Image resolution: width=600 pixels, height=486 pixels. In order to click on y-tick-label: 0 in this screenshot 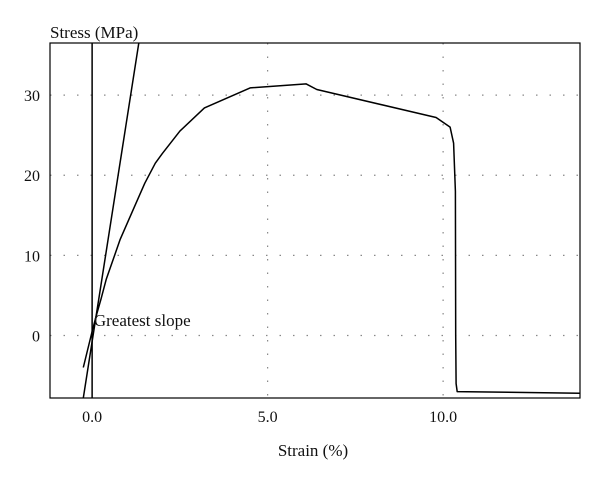, I will do `click(36, 336)`.